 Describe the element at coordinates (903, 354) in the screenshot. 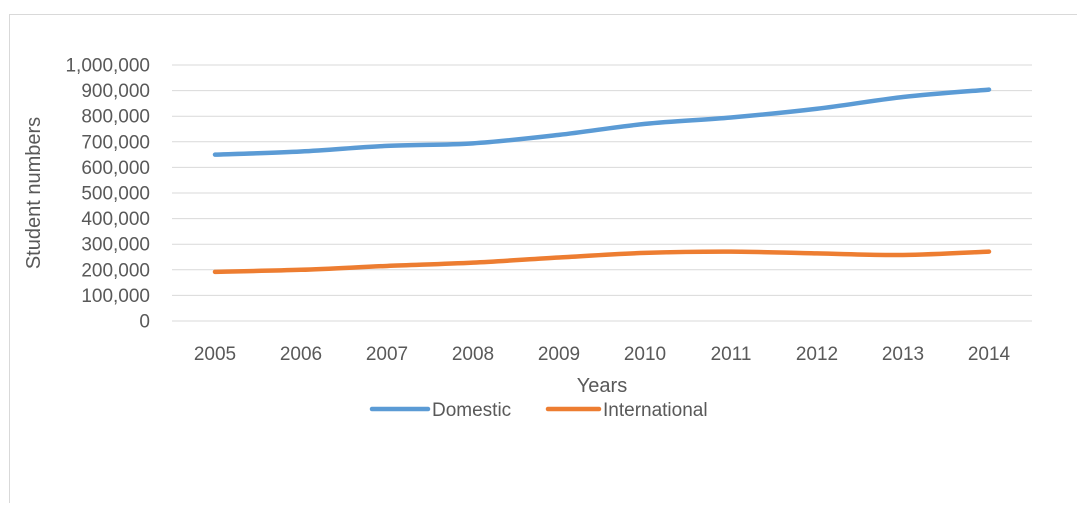

I see `x-tick-label: 2013` at that location.